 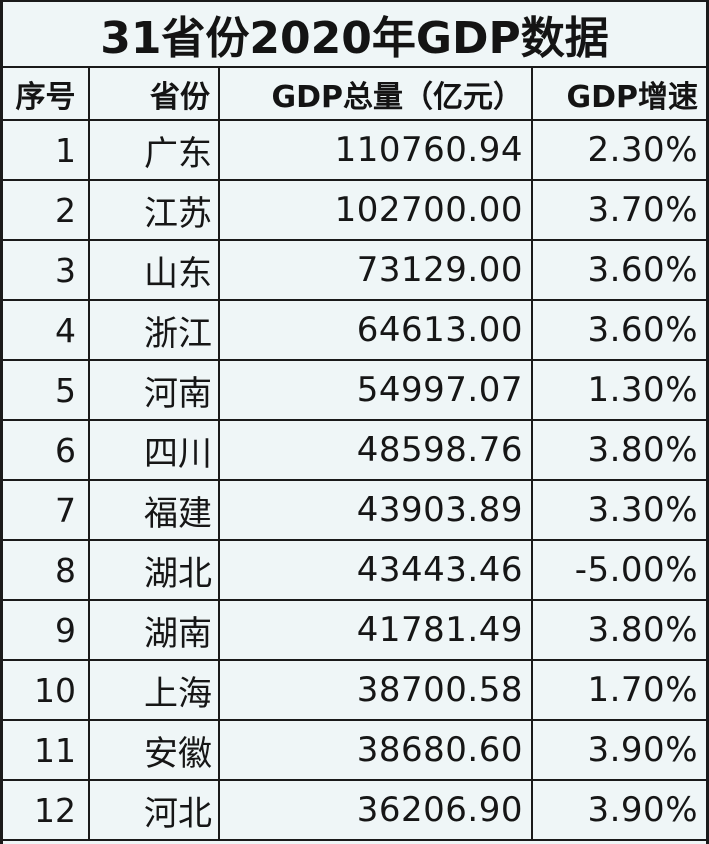 I want to click on cell-gdp: 38700.58, so click(x=376, y=690).